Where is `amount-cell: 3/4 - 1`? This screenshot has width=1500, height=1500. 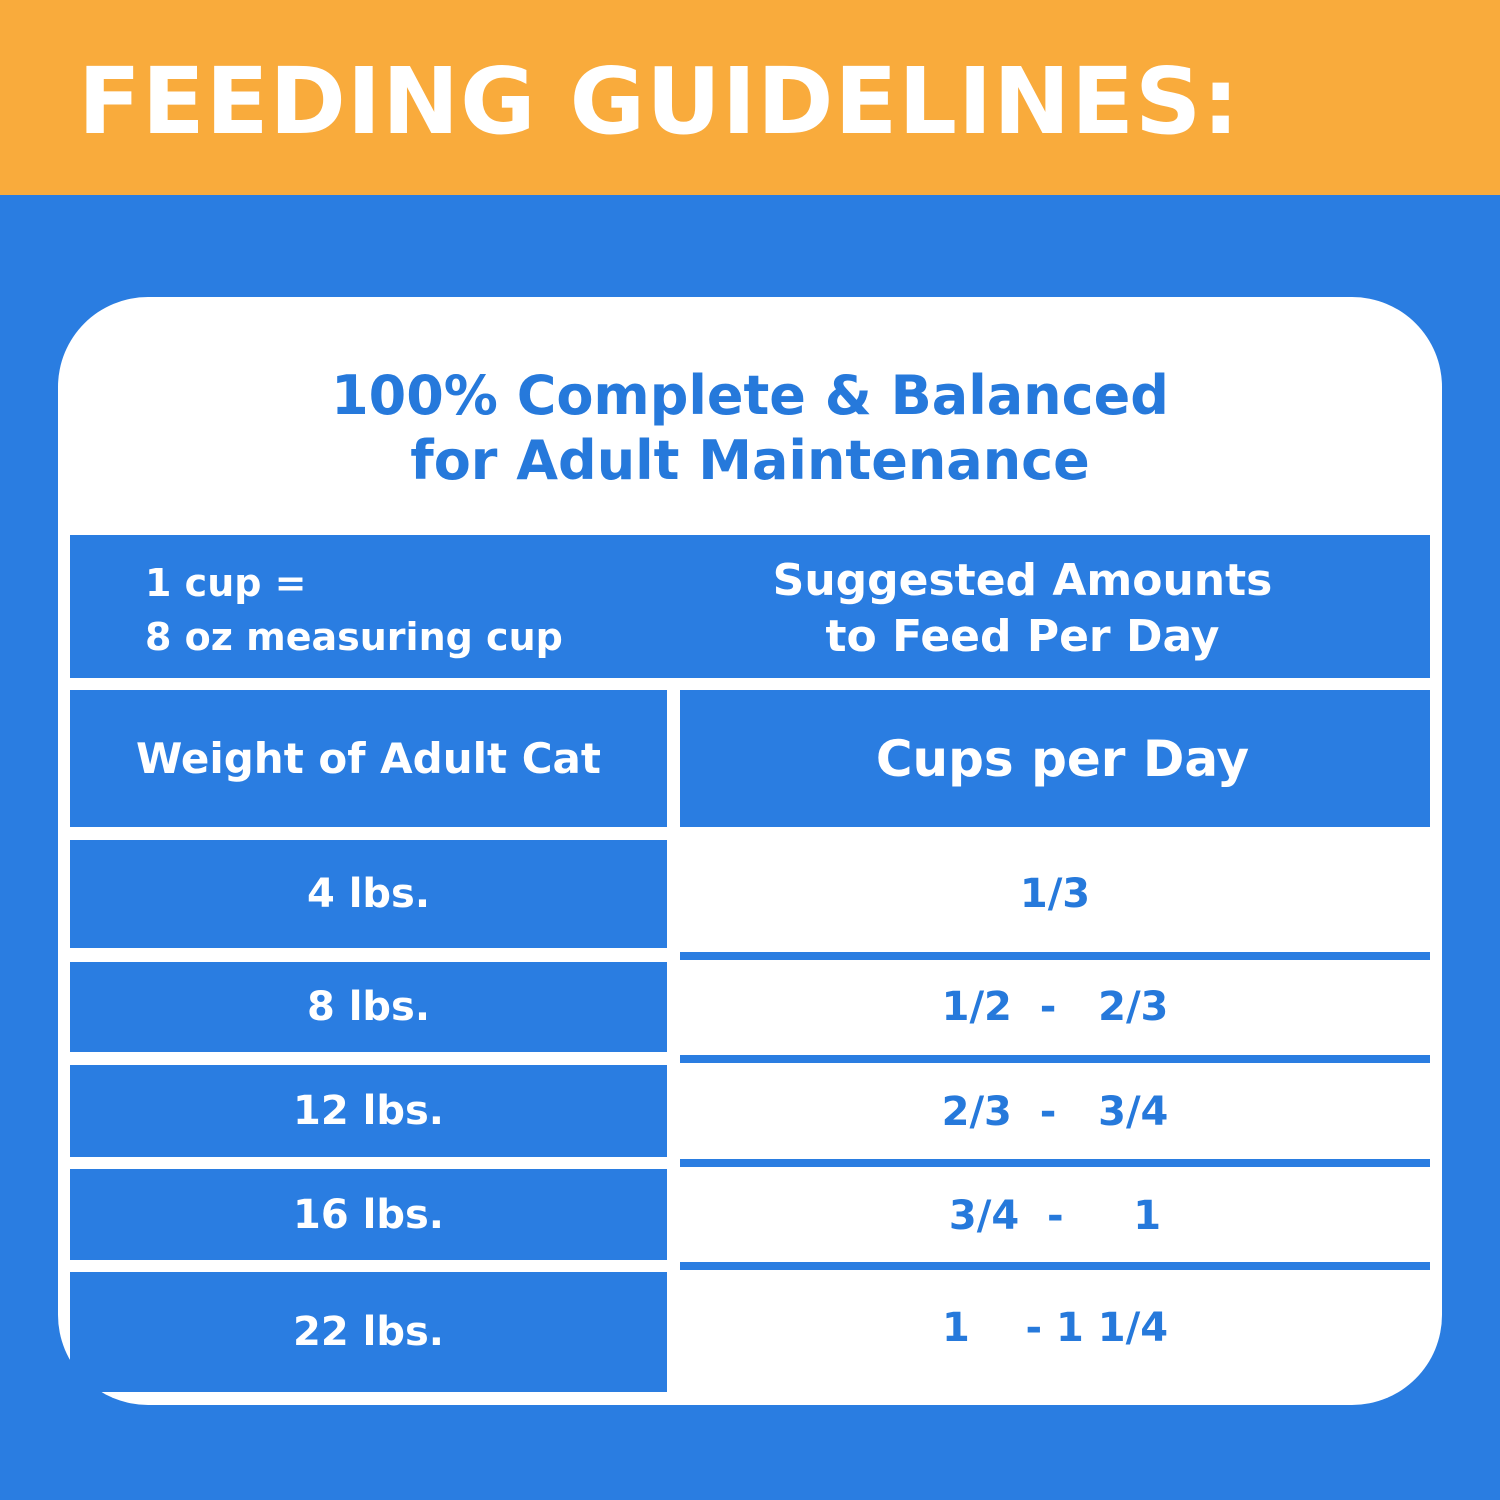 amount-cell: 3/4 - 1 is located at coordinates (1055, 1216).